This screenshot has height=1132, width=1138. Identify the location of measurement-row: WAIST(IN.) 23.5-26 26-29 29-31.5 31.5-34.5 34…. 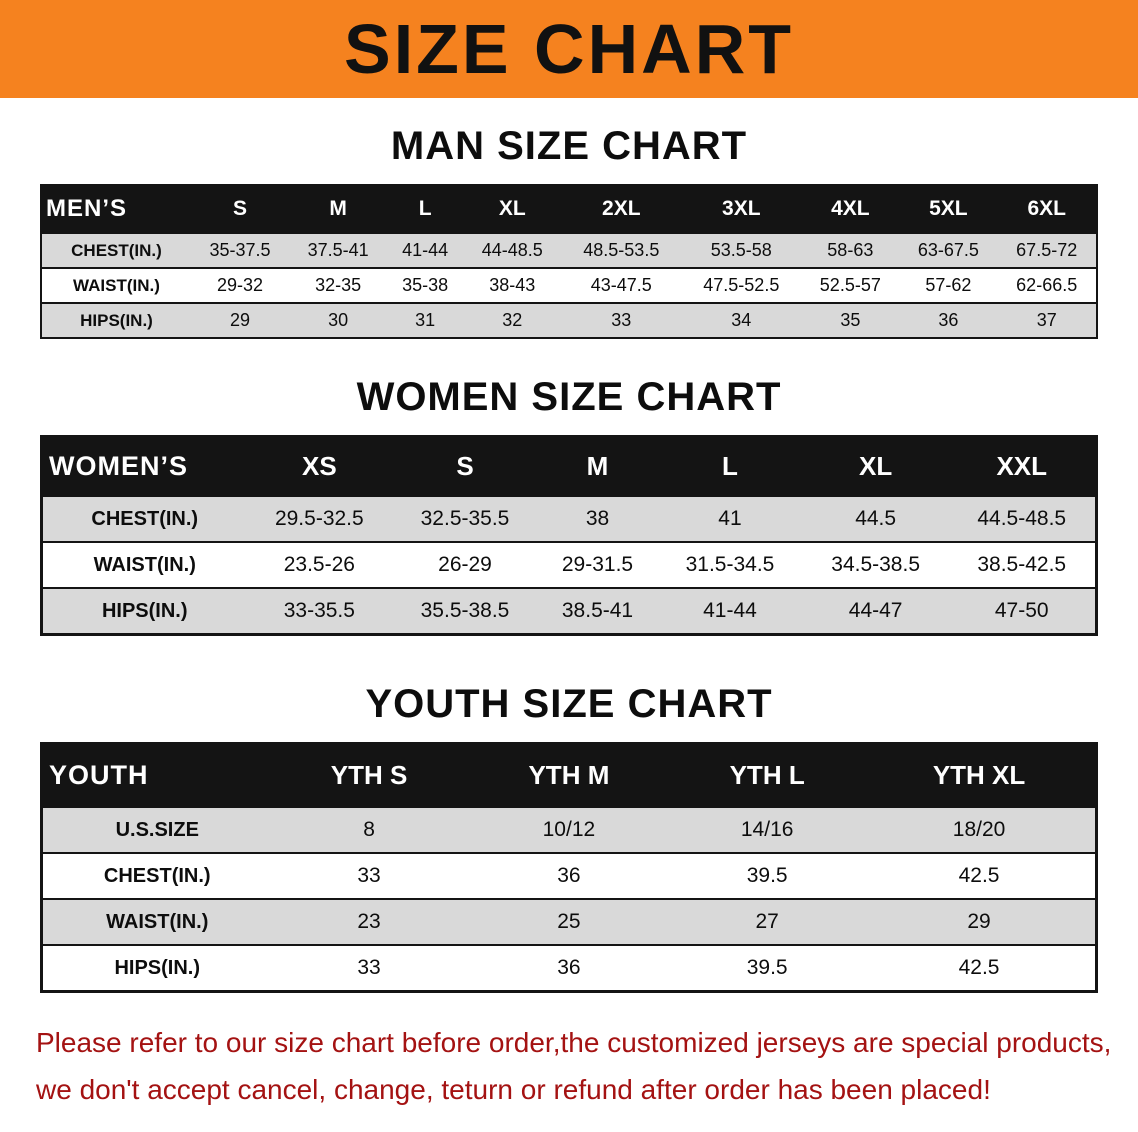
(569, 565).